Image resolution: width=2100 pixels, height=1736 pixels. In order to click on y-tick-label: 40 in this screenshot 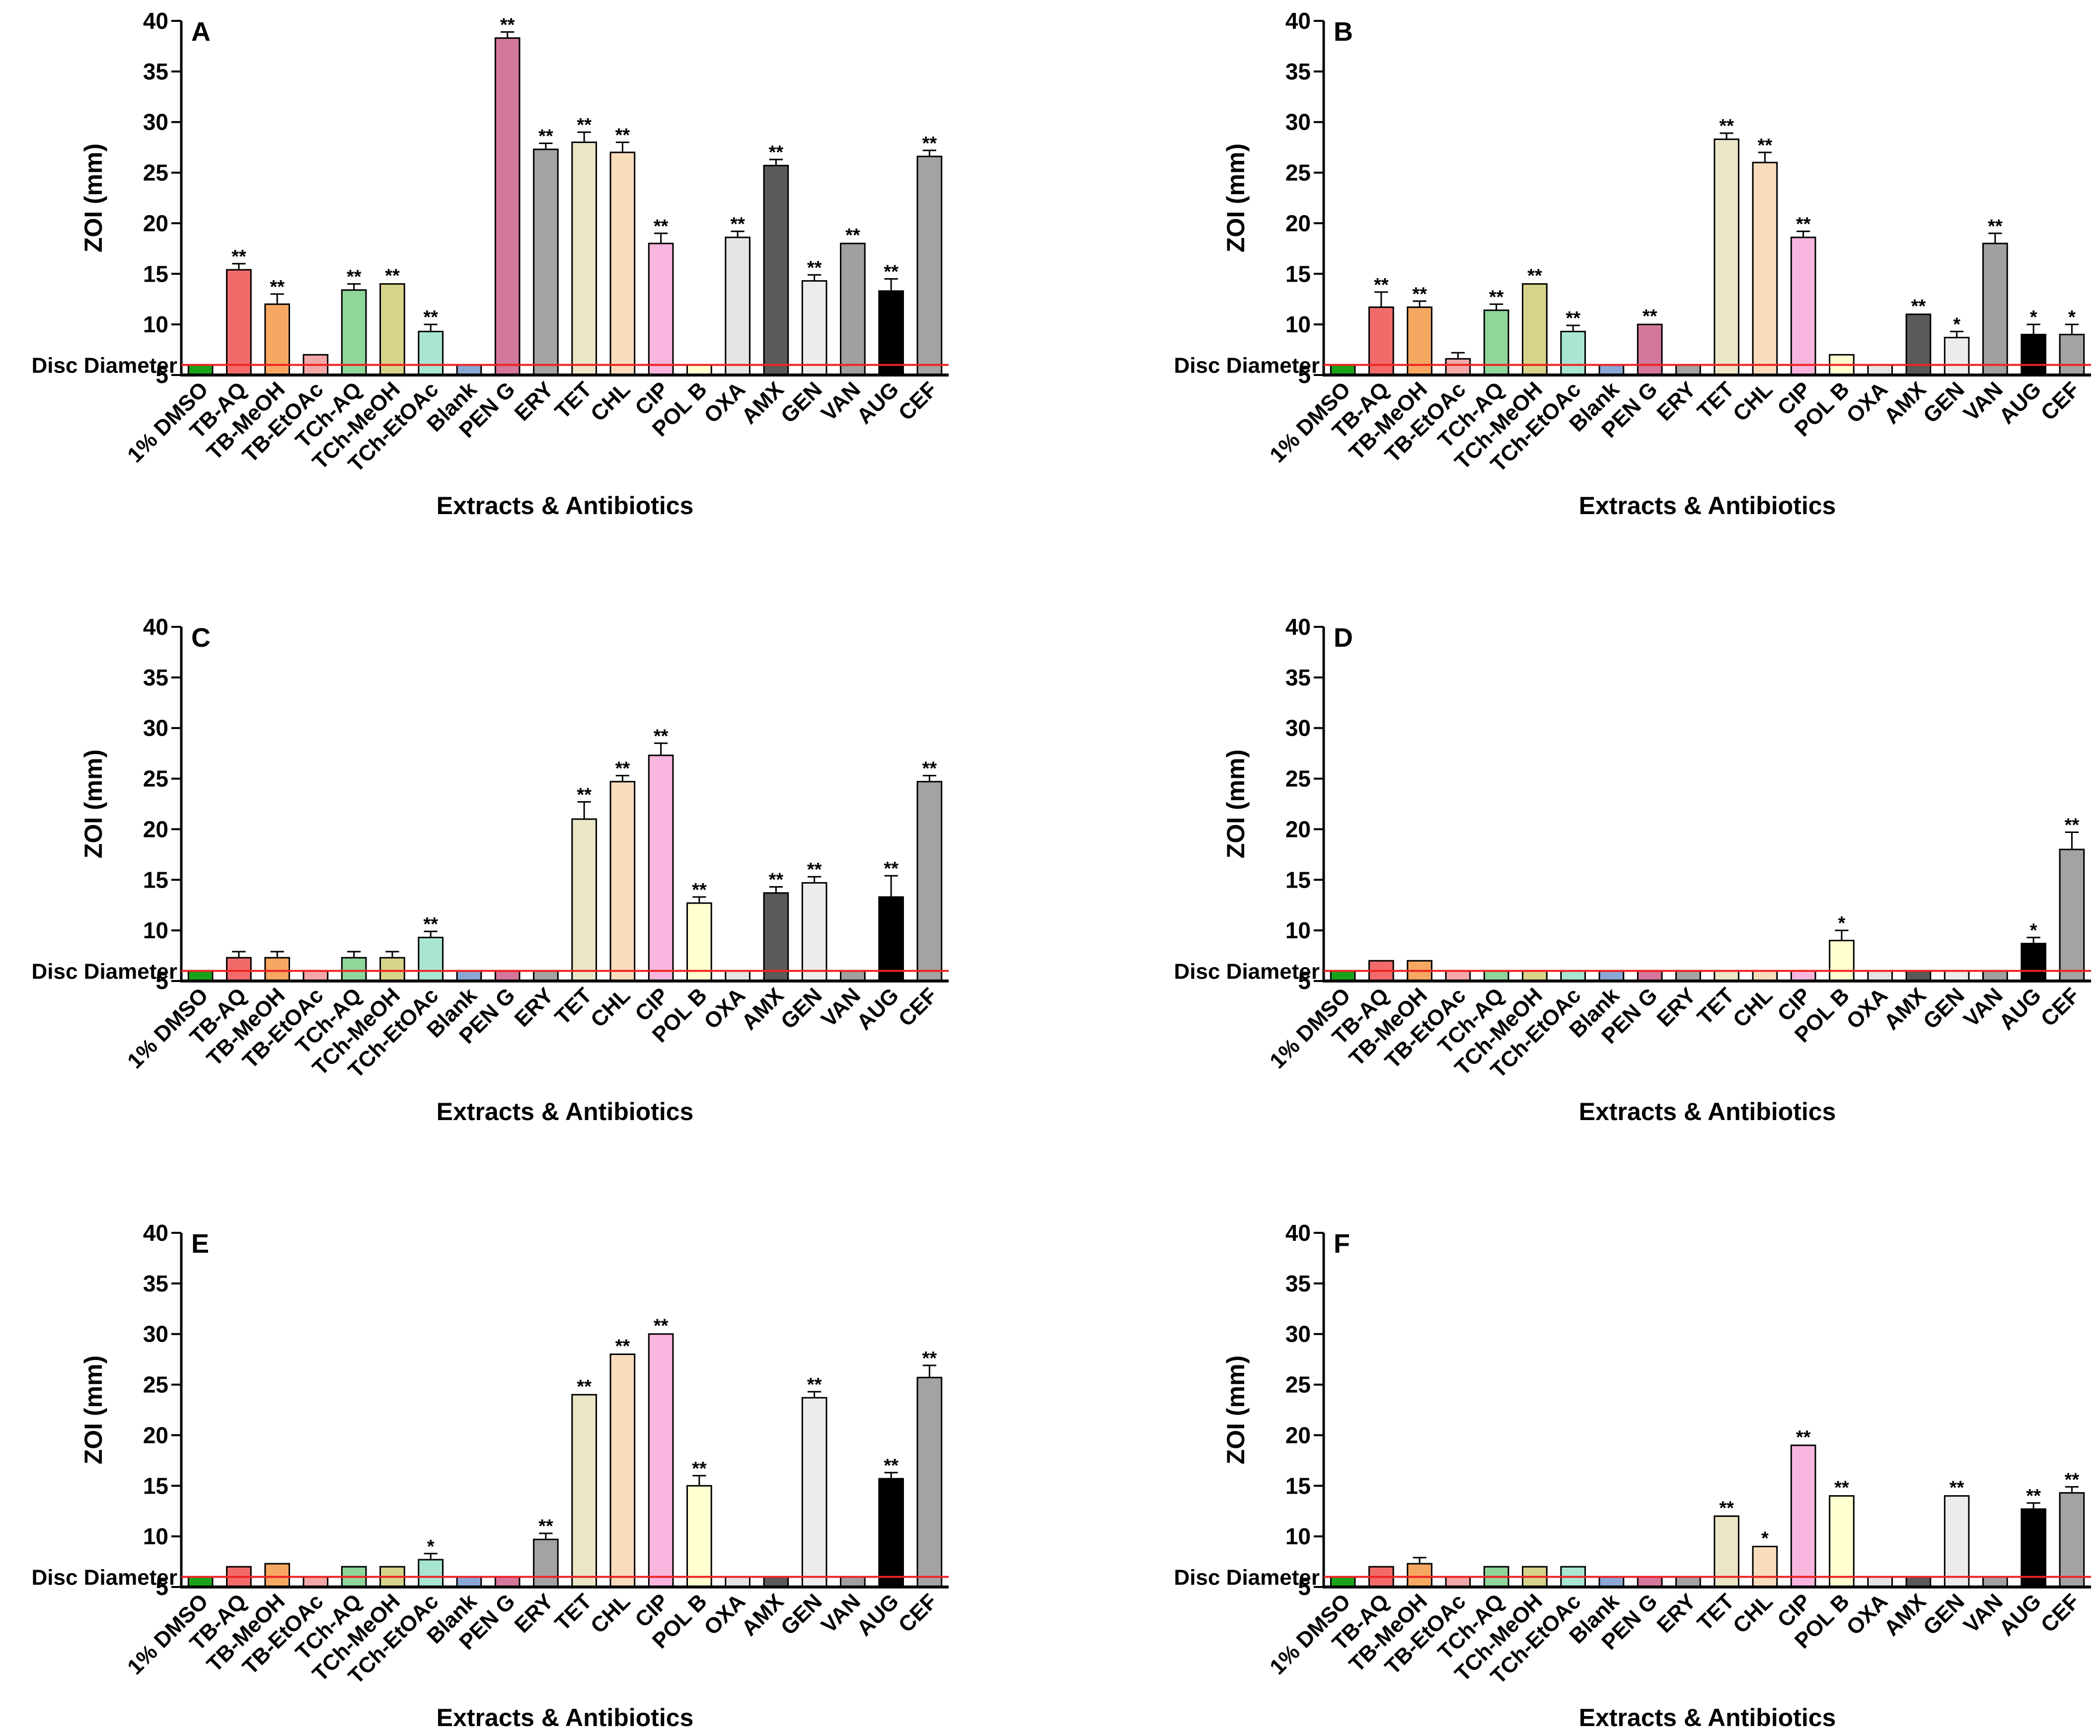, I will do `click(155, 627)`.